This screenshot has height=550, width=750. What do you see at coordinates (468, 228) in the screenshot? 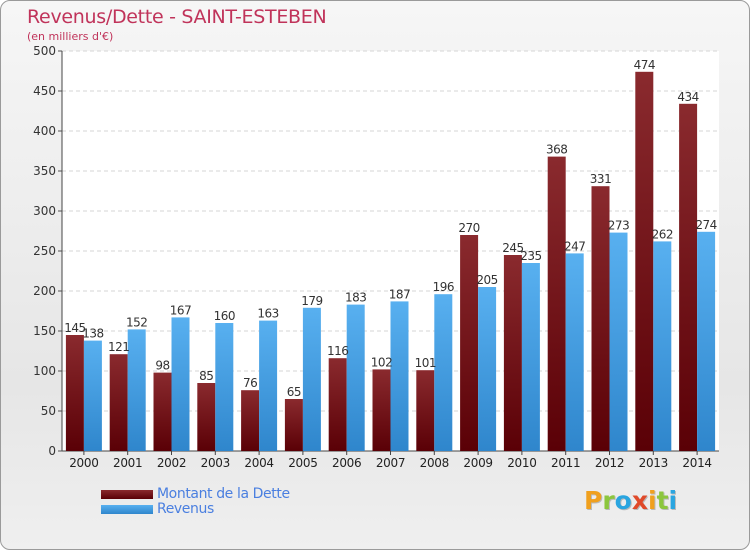
I see `data-label: 270` at bounding box center [468, 228].